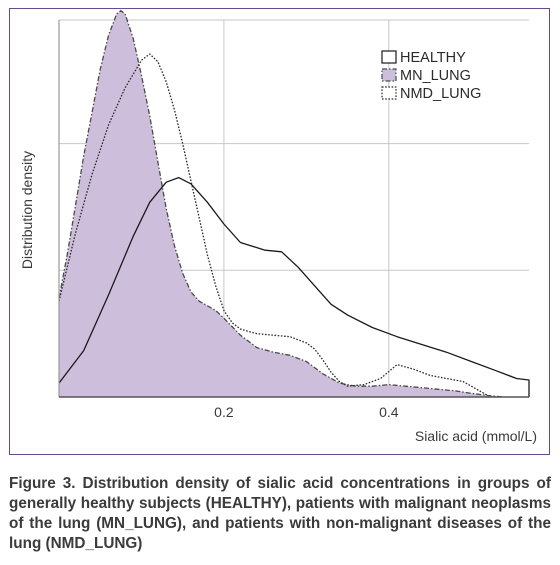 Image resolution: width=560 pixels, height=565 pixels. Describe the element at coordinates (433, 58) in the screenshot. I see `legend-label-healthy: HEALTHY` at that location.